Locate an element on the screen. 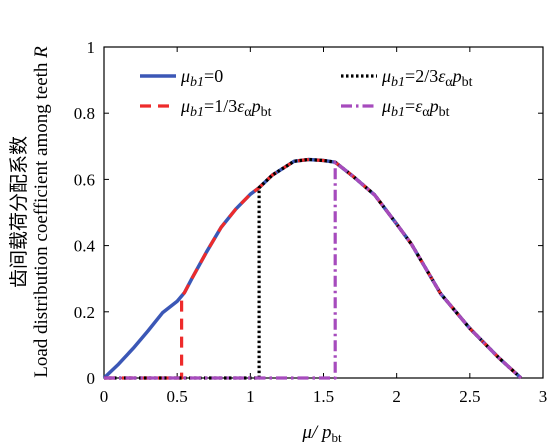  legend-entry-4: μb1=εαpbt is located at coordinates (395, 108).